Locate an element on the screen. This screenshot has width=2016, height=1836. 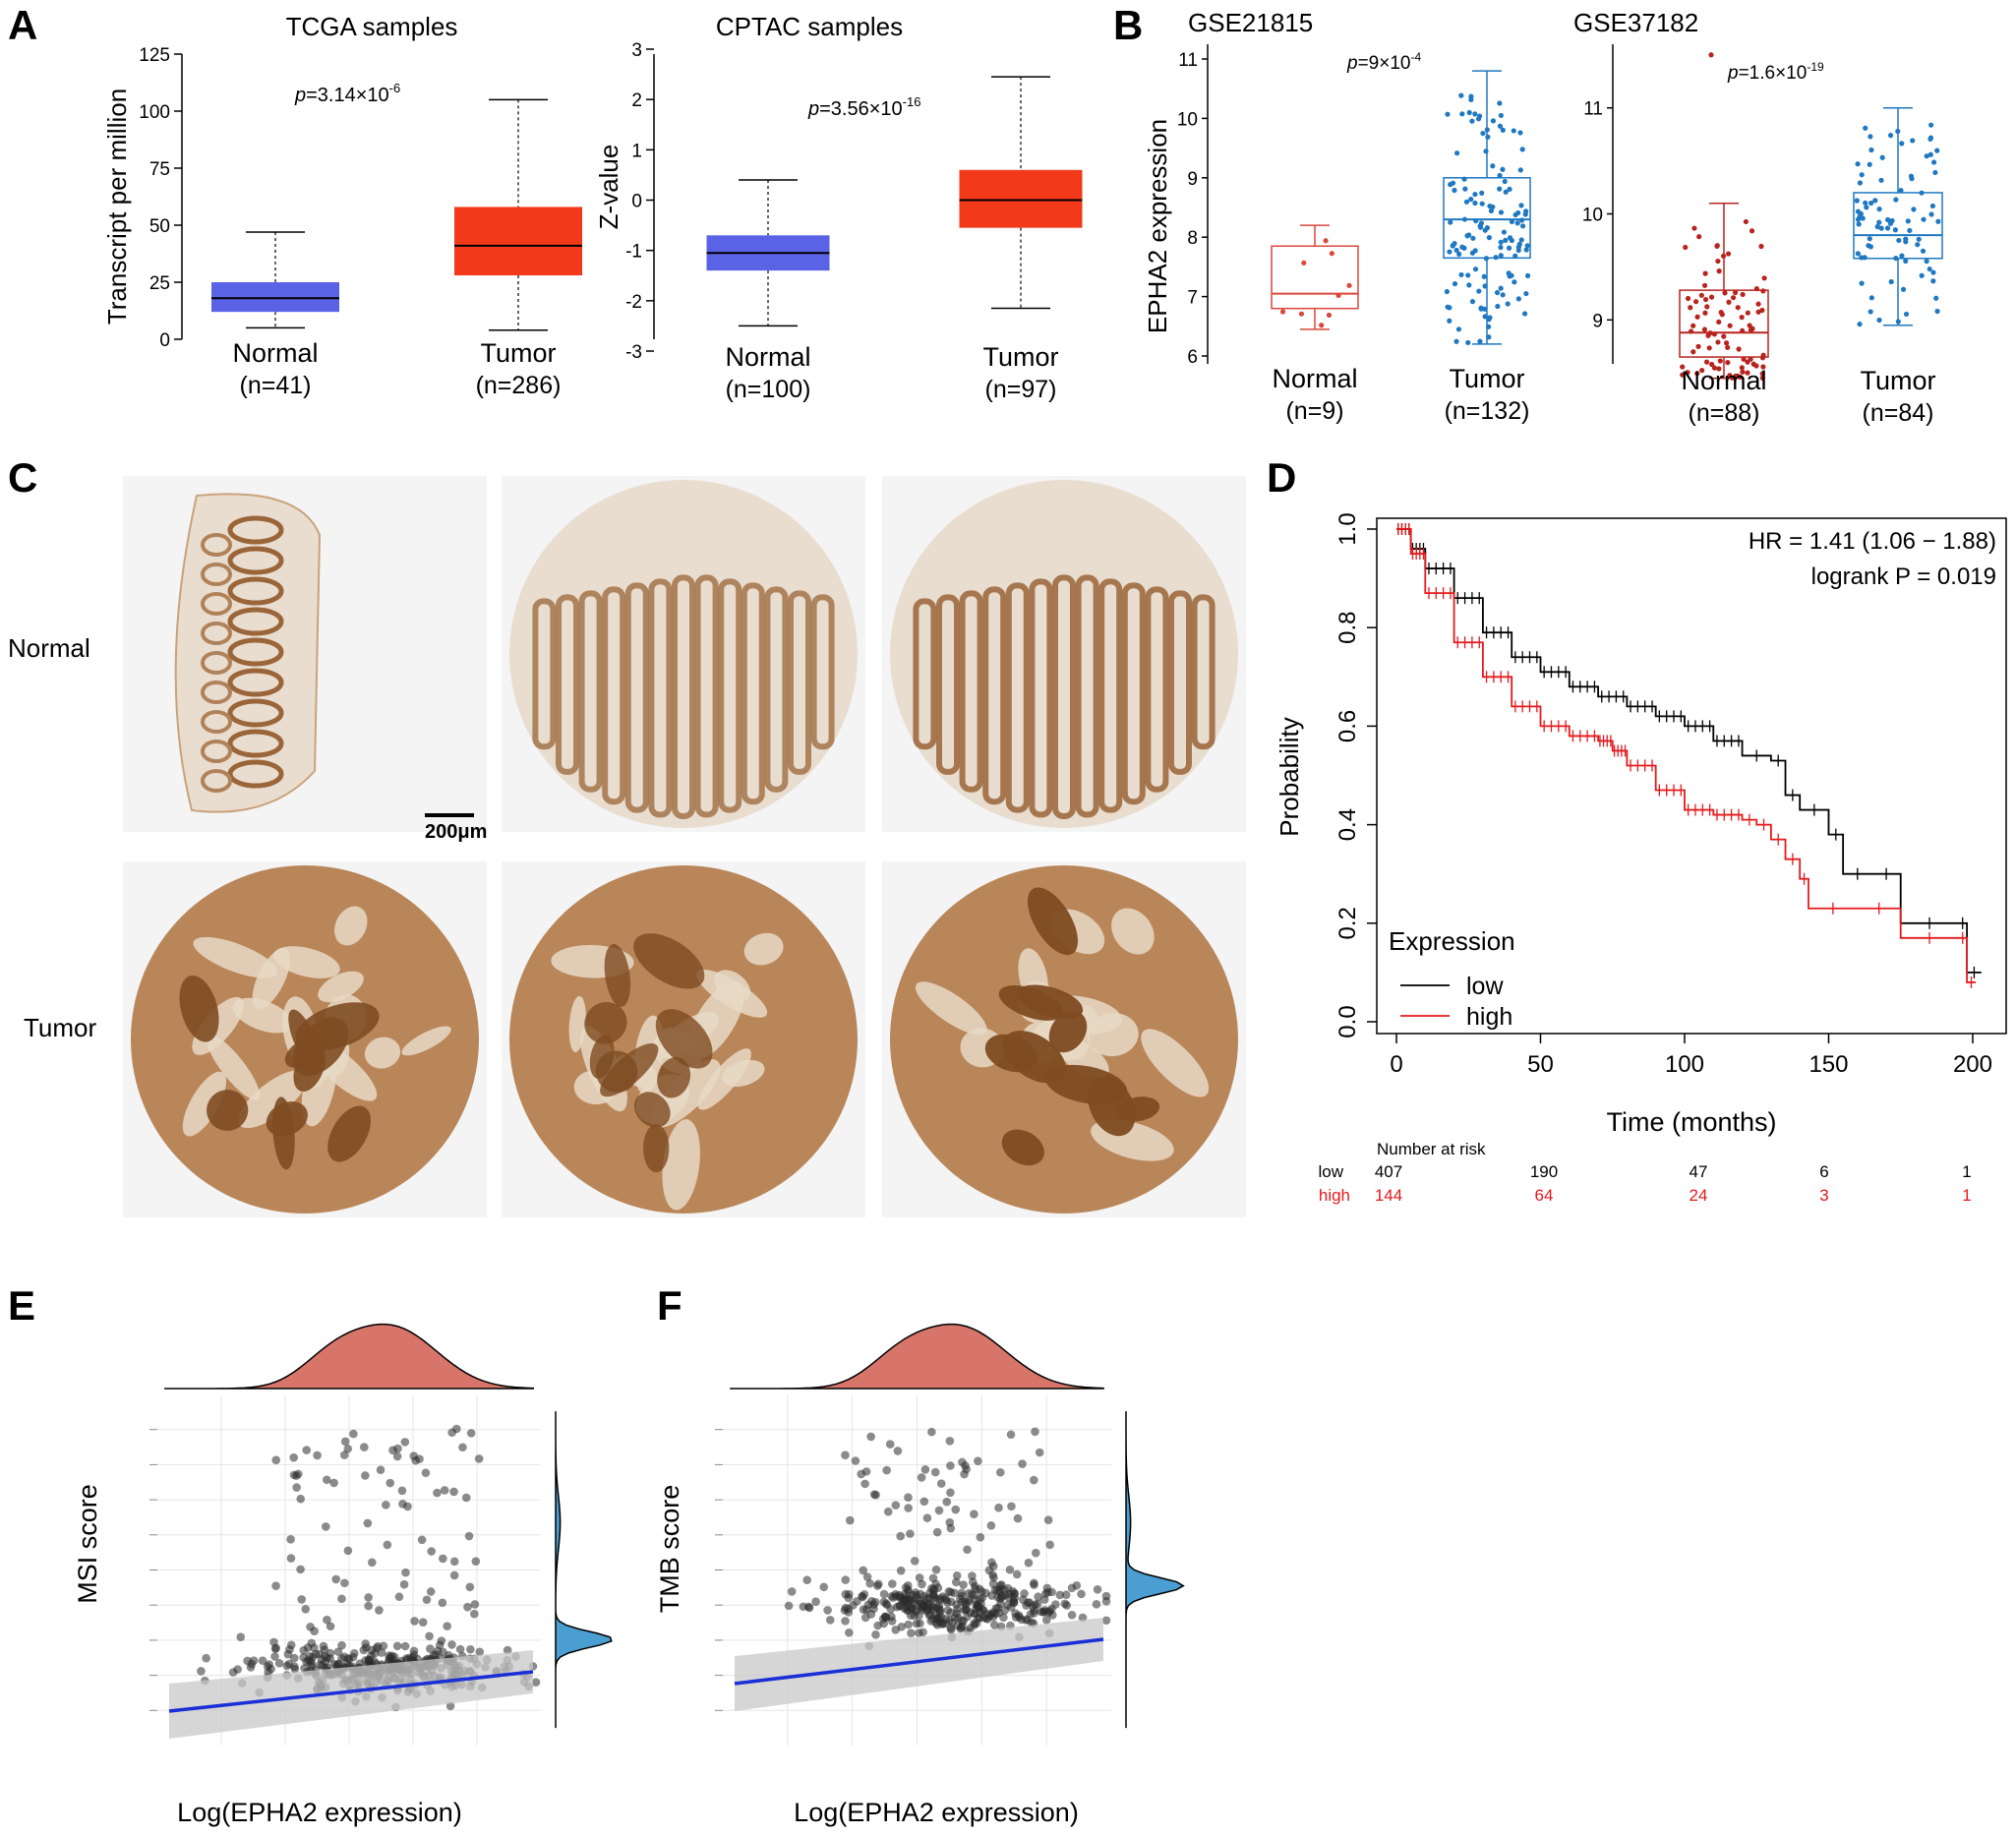
y-tick-label: 10 is located at coordinates (1592, 216).